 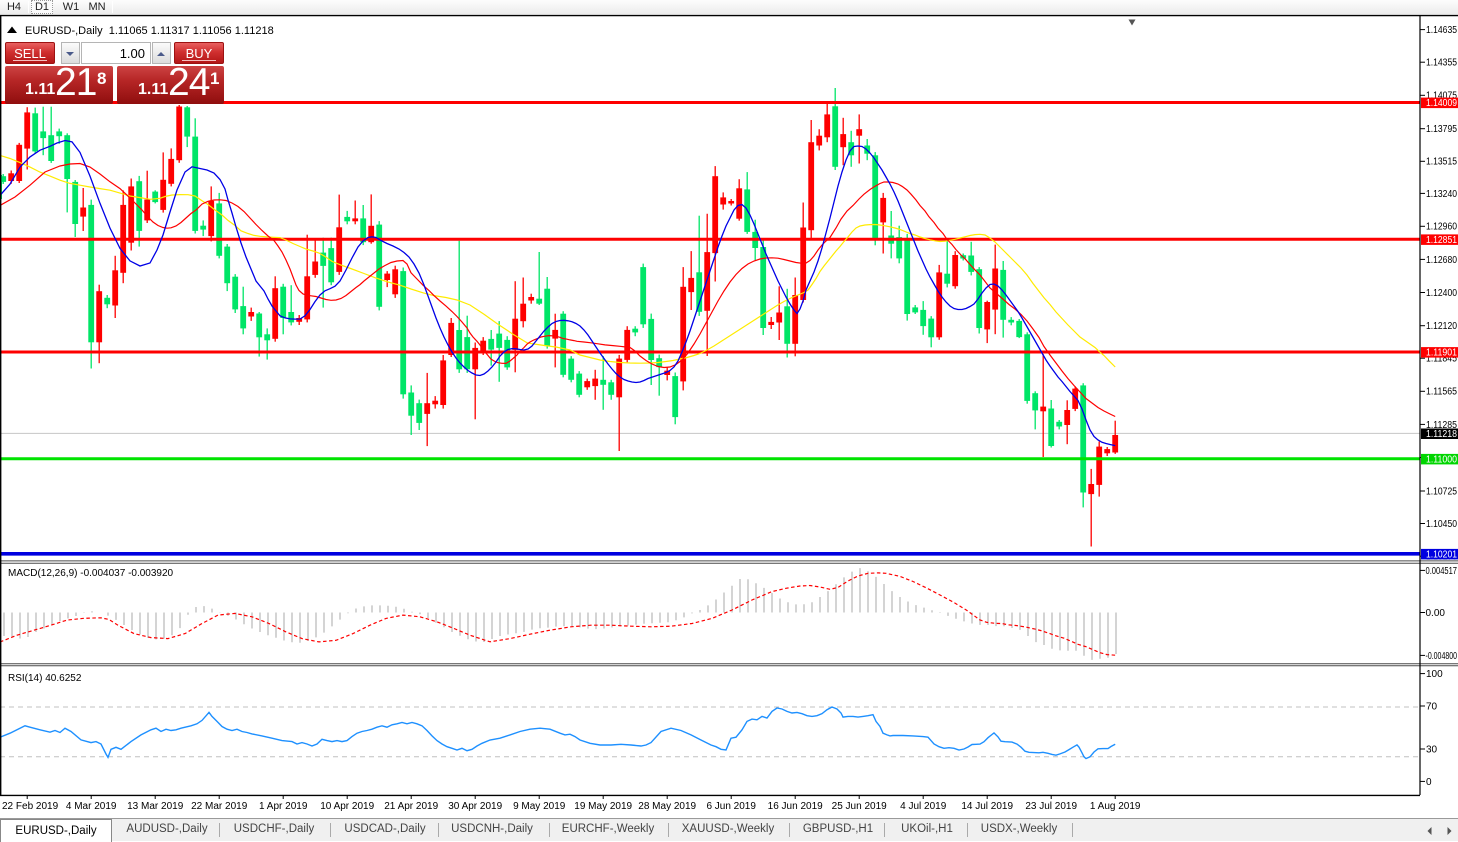 I want to click on svg-text: 1.11218, so click(x=1441, y=434).